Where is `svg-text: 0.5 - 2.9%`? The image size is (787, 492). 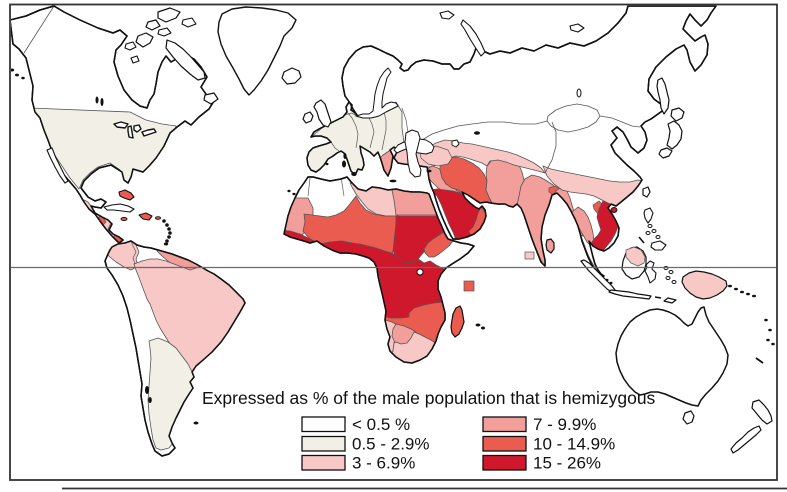 svg-text: 0.5 - 2.9% is located at coordinates (391, 444).